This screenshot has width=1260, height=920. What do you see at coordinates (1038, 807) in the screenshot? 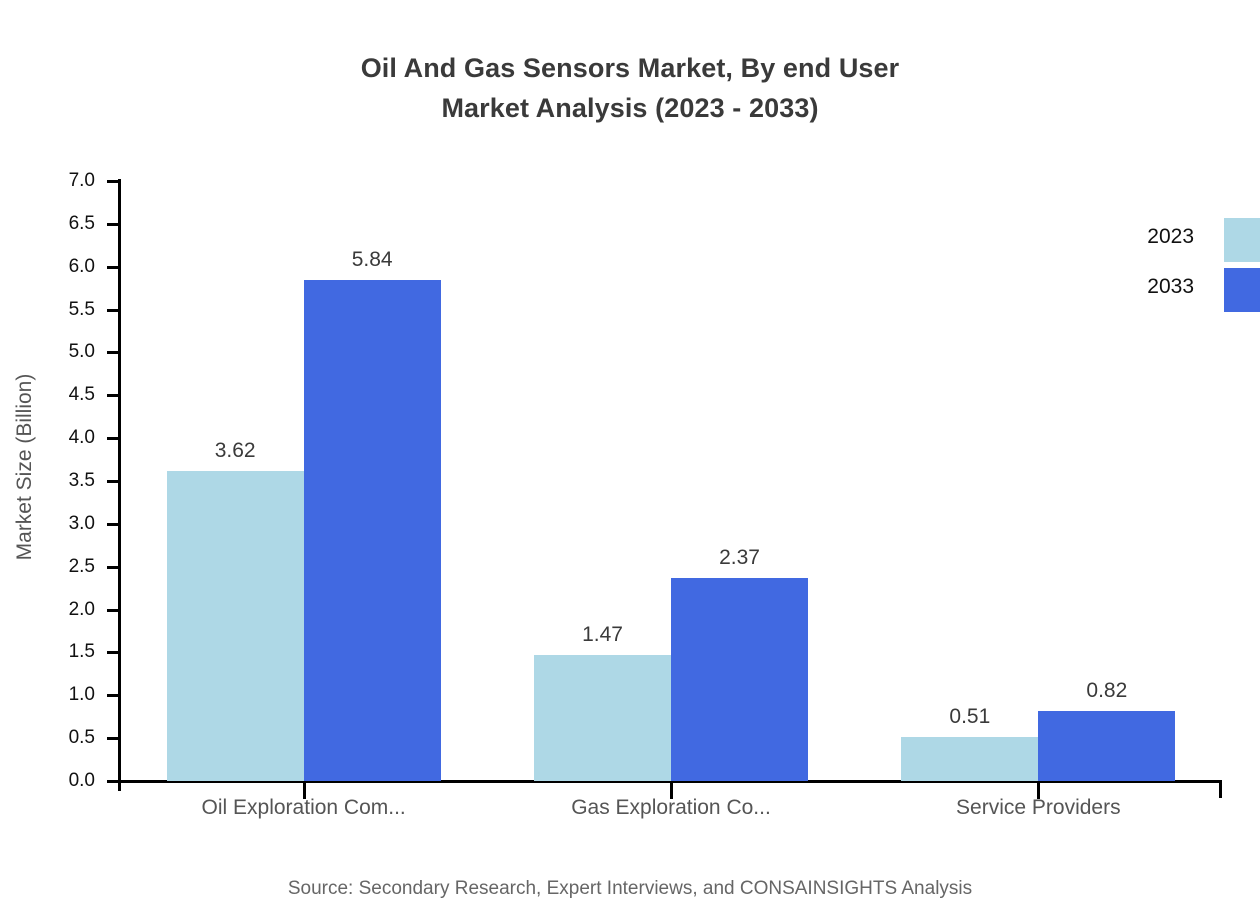
I see `x-axis-tick-label: Service Providers` at bounding box center [1038, 807].